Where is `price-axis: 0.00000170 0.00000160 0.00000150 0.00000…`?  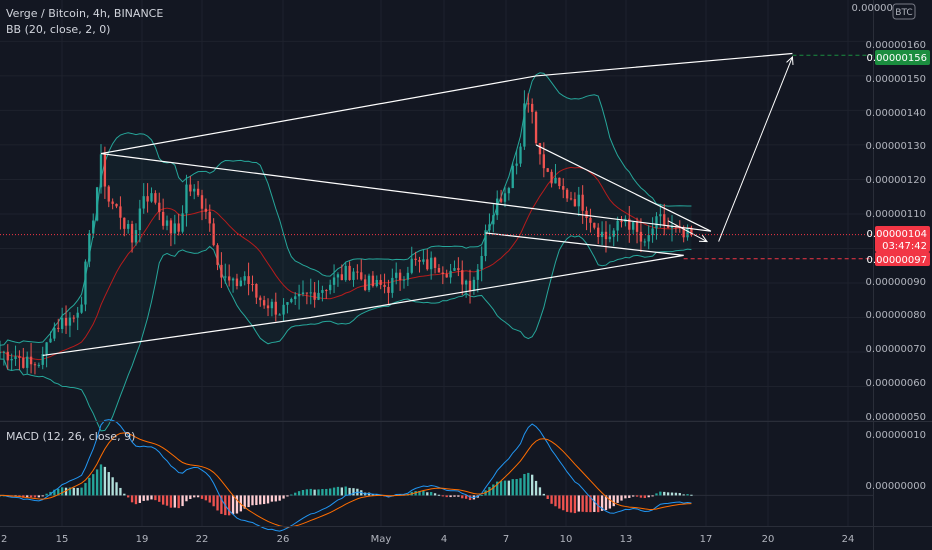
price-axis: 0.00000170 0.00000160 0.00000150 0.00000… is located at coordinates (891, 247).